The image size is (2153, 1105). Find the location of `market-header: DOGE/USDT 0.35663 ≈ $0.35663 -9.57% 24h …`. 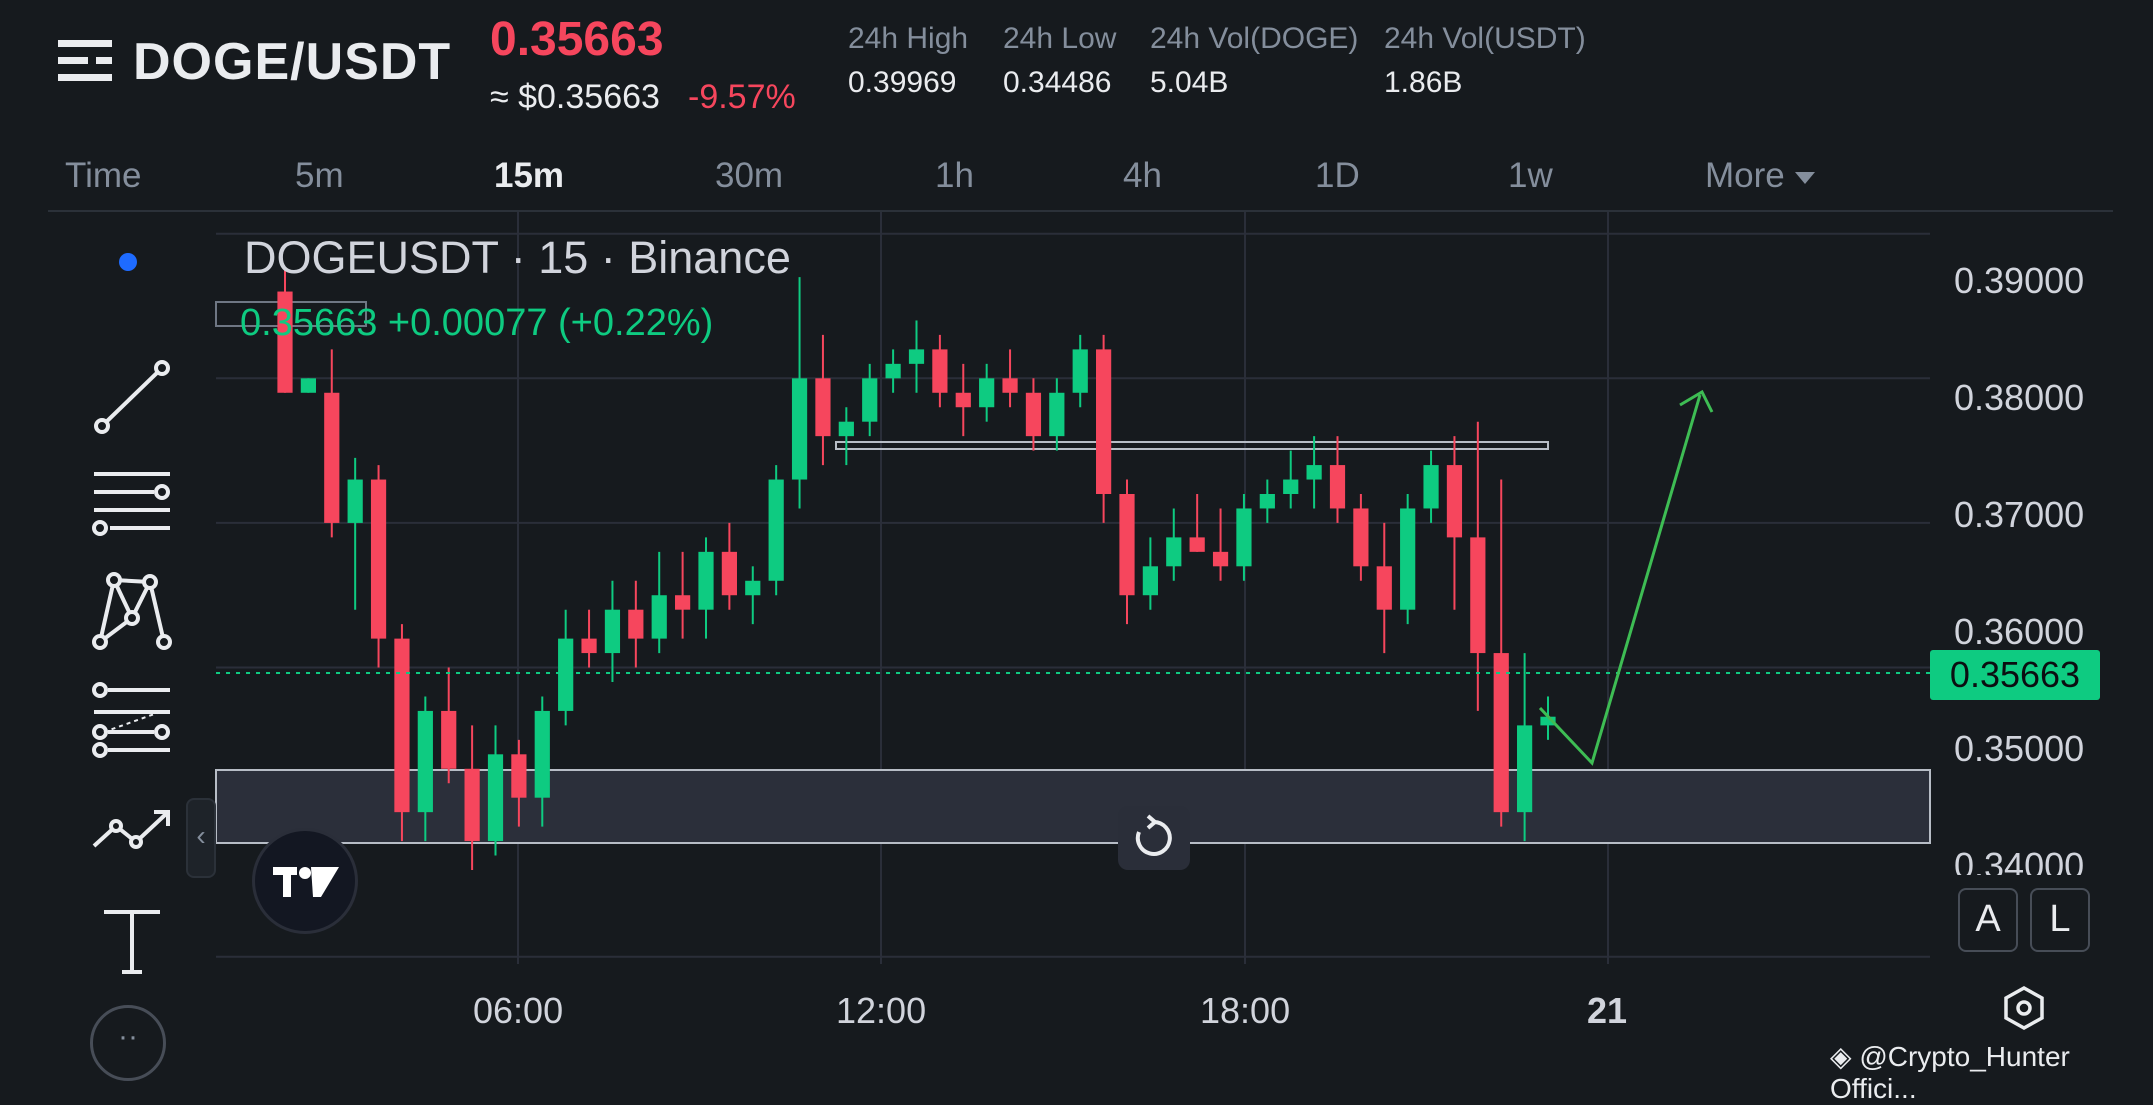

market-header: DOGE/USDT 0.35663 ≈ $0.35663 -9.57% 24h … is located at coordinates (1076, 70).